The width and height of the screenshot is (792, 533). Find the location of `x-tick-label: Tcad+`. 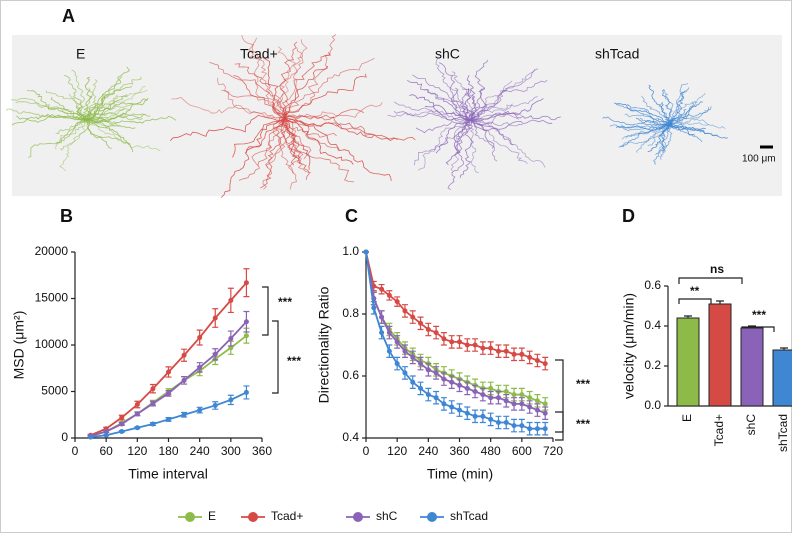

x-tick-label: Tcad+ is located at coordinates (719, 430).